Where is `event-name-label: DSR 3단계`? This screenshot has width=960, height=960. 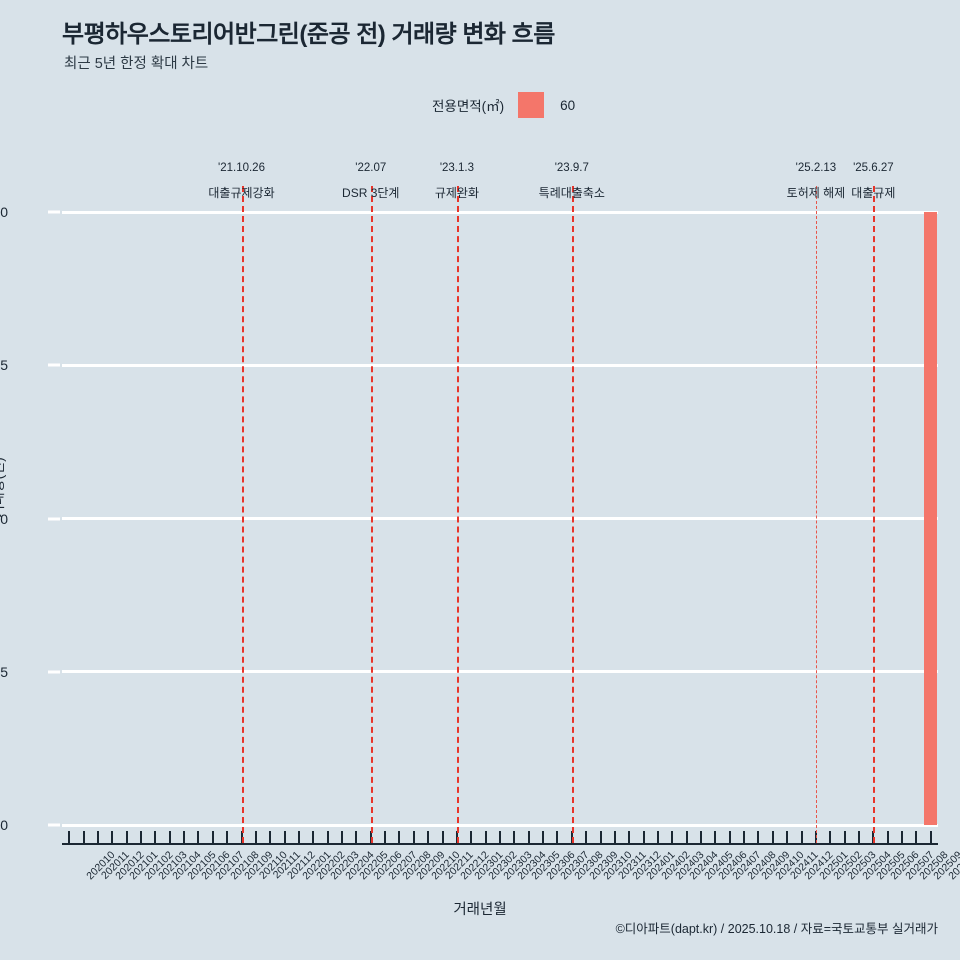 event-name-label: DSR 3단계 is located at coordinates (371, 193).